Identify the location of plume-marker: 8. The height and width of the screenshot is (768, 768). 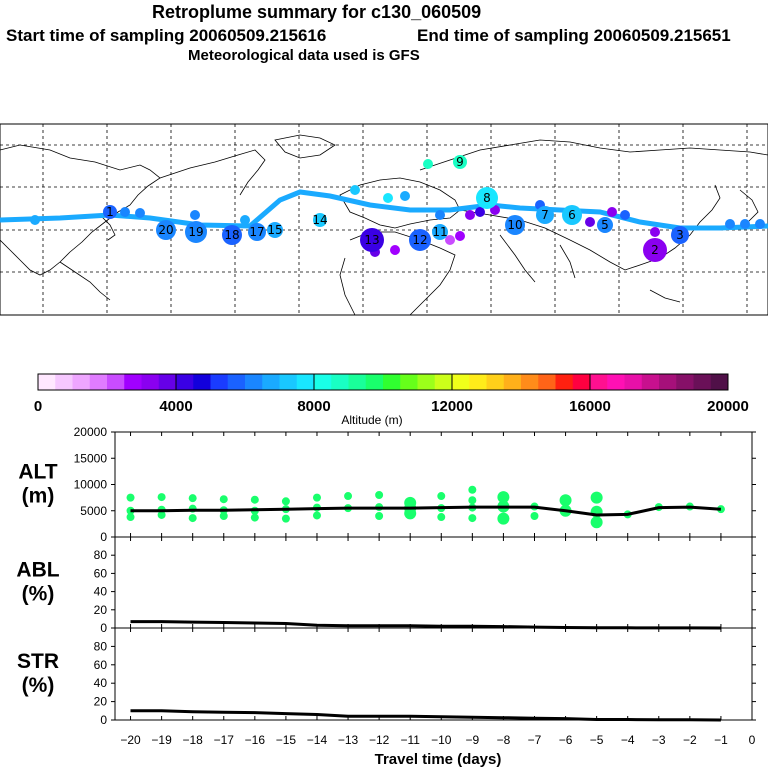
(487, 198).